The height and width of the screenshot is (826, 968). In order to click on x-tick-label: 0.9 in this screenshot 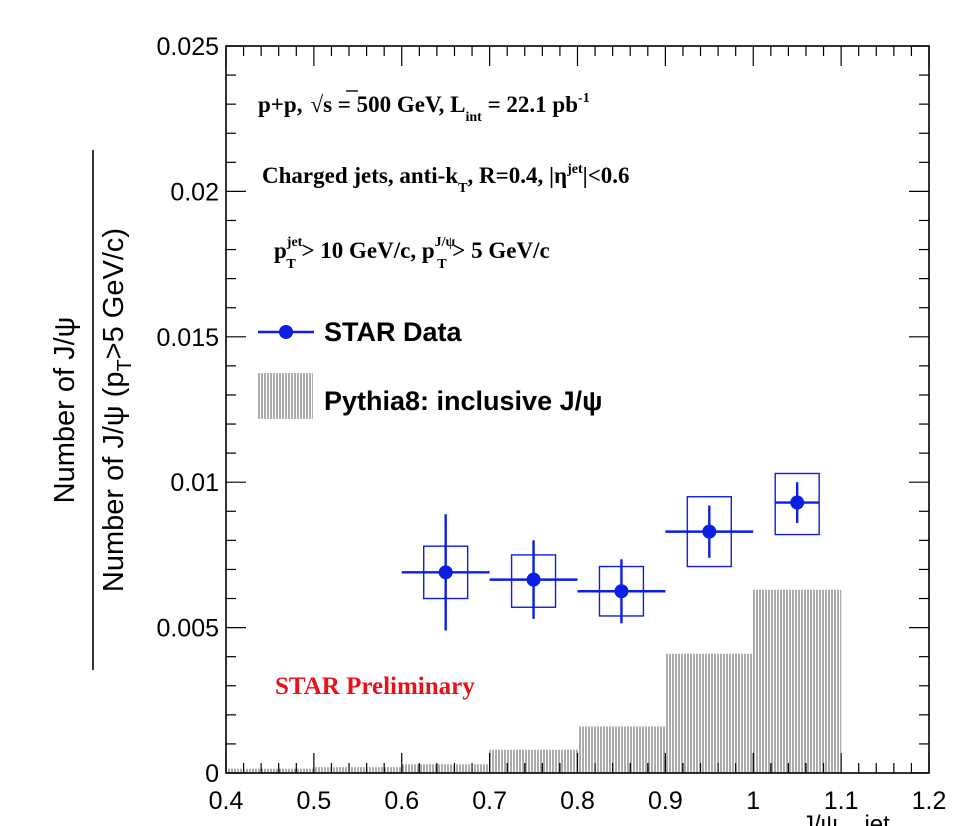, I will do `click(665, 801)`.